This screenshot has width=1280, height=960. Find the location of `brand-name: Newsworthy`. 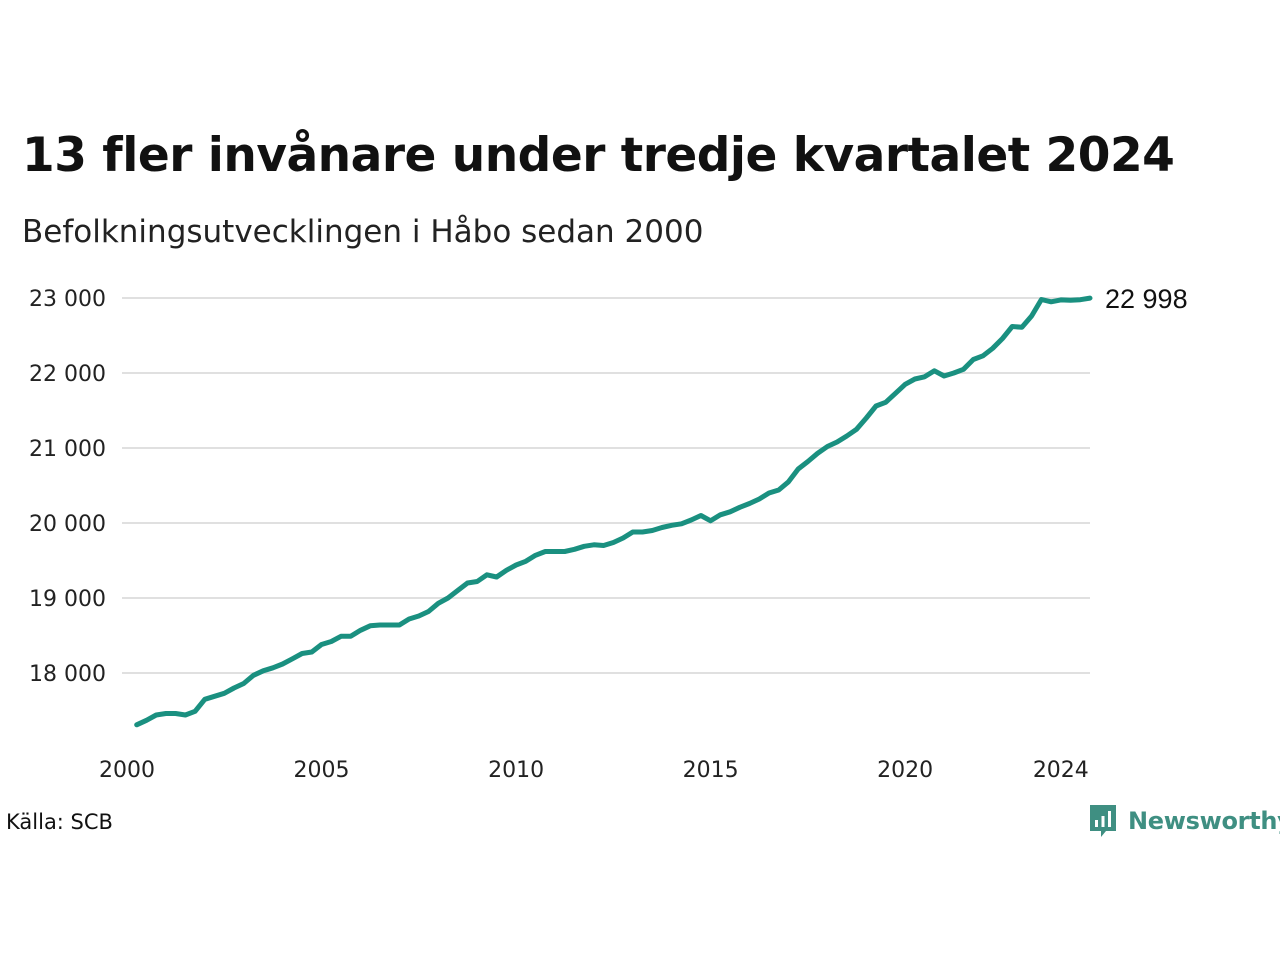

brand-name: Newsworthy is located at coordinates (1204, 821).